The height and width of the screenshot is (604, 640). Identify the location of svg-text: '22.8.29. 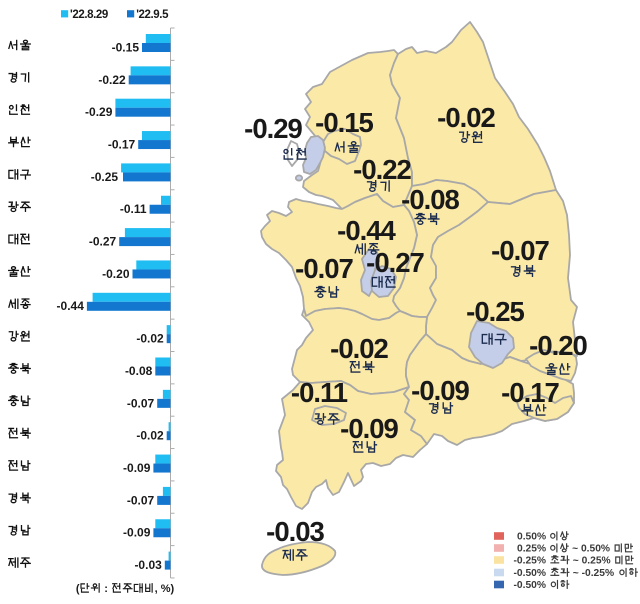
(89, 15).